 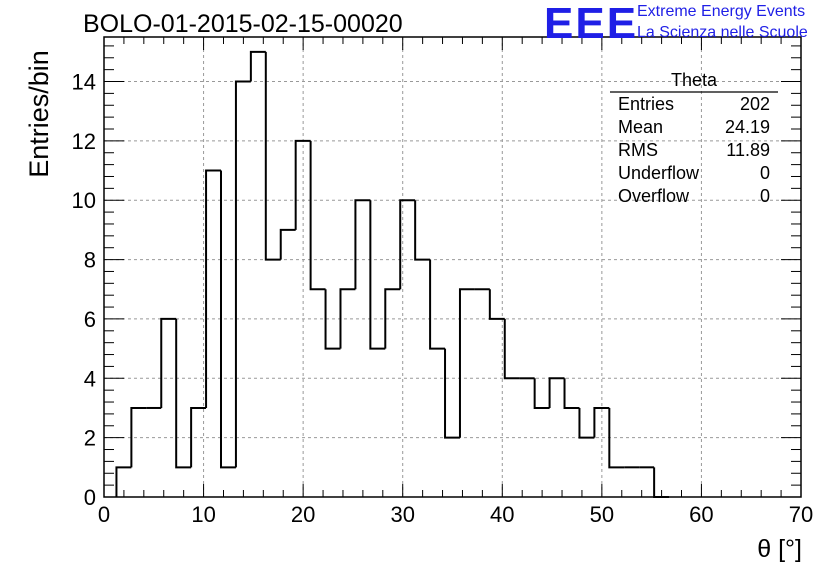 What do you see at coordinates (591, 24) in the screenshot?
I see `eee-logo: EEE` at bounding box center [591, 24].